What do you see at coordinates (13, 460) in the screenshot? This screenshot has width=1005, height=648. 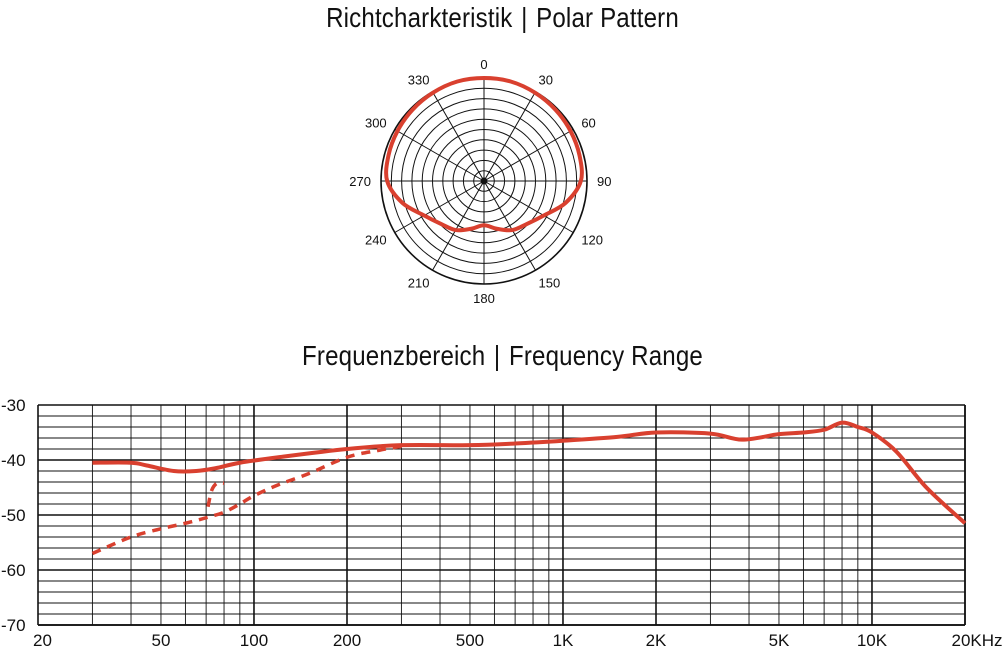 I see `y-tick-label: -40` at bounding box center [13, 460].